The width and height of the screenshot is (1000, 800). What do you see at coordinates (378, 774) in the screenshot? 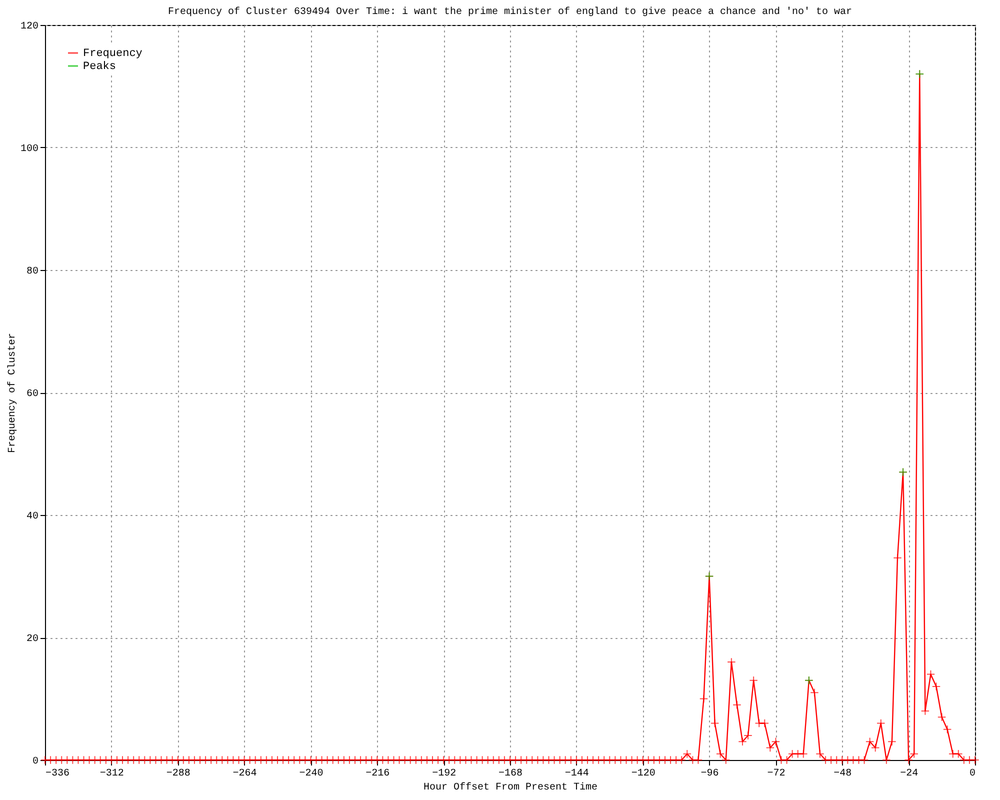
I see `x-tick-label: −216` at bounding box center [378, 774].